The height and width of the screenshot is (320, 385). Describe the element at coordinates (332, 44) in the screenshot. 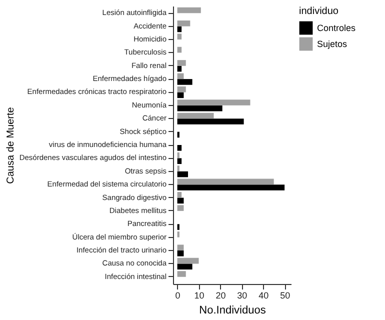

I see `legend-label: Sujetos` at that location.